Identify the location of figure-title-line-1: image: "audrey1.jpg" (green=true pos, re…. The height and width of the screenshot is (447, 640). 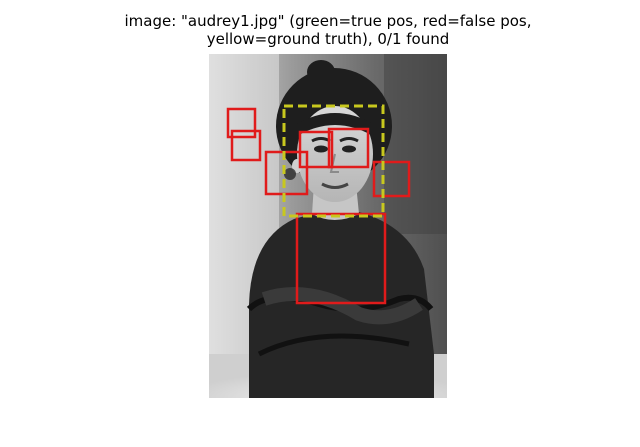
(328, 21).